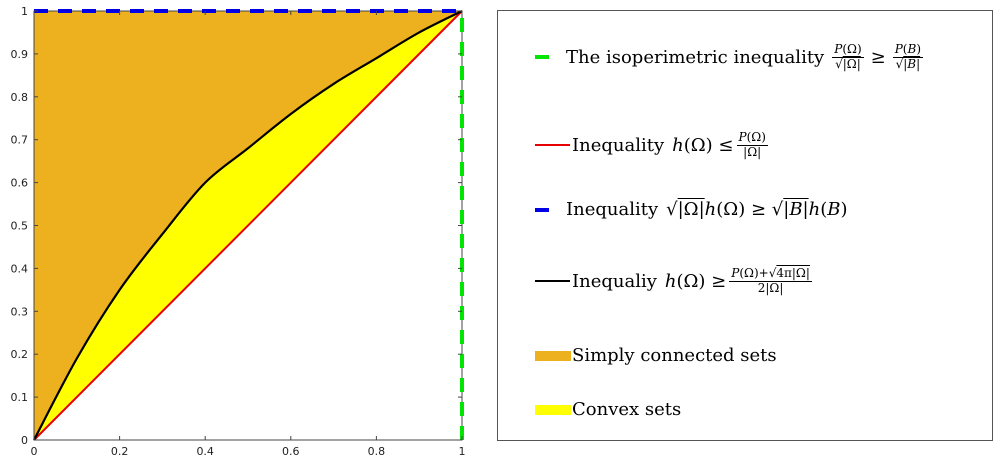 This screenshot has width=994, height=464. What do you see at coordinates (770, 280) in the screenshot?
I see `legend-formula-black: P(Ω)+√4π|Ω| 2|Ω|` at bounding box center [770, 280].